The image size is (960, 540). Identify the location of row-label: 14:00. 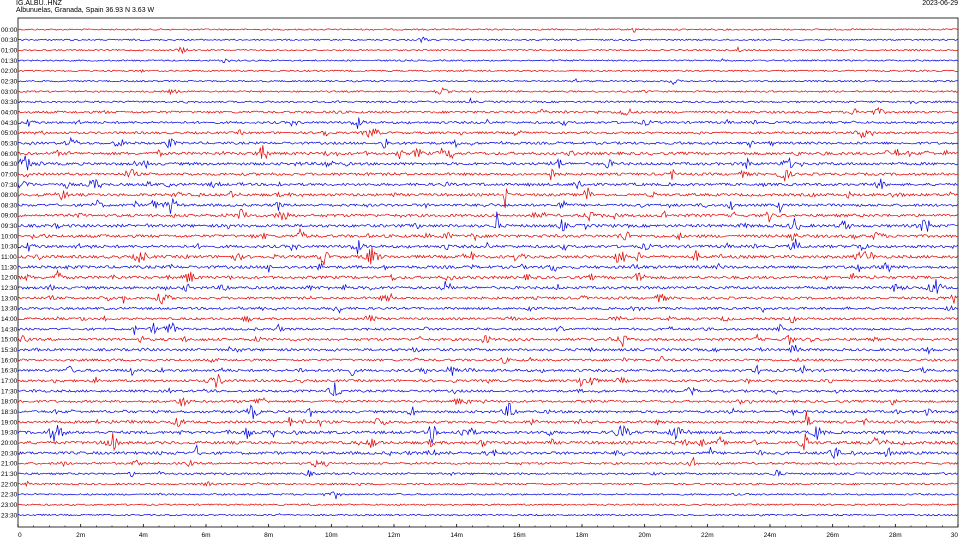
(9, 319).